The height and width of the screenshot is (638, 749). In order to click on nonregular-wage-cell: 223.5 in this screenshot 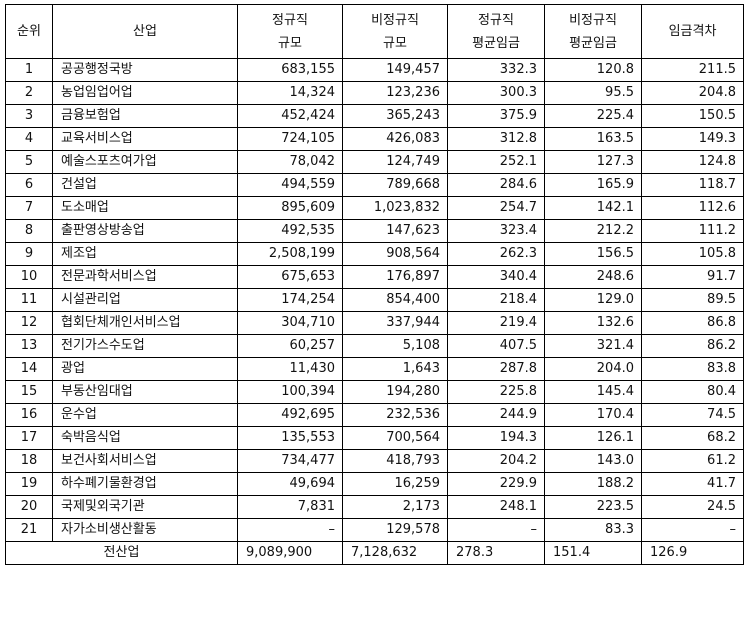, I will do `click(593, 507)`.